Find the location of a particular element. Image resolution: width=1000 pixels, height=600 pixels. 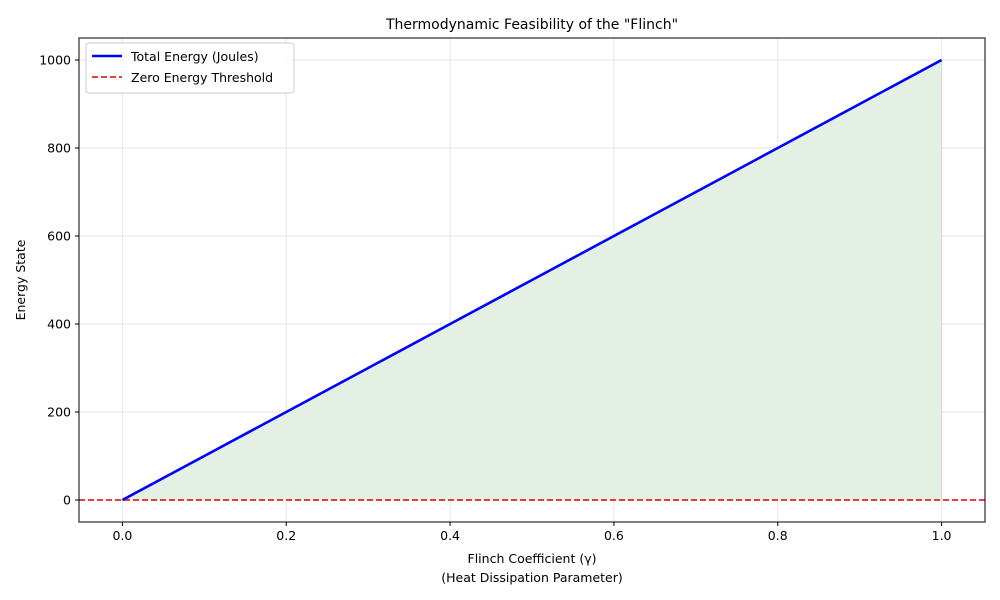

x-tick-label: 0.6 is located at coordinates (614, 535).